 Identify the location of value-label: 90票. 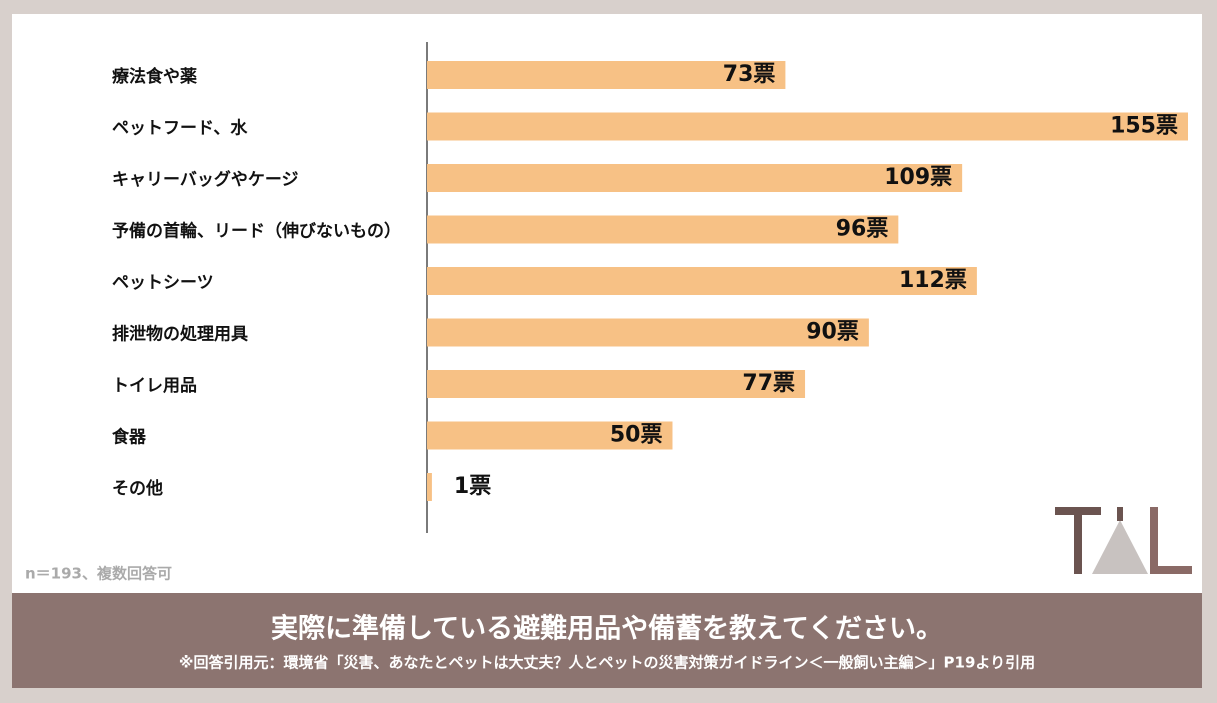
(832, 332).